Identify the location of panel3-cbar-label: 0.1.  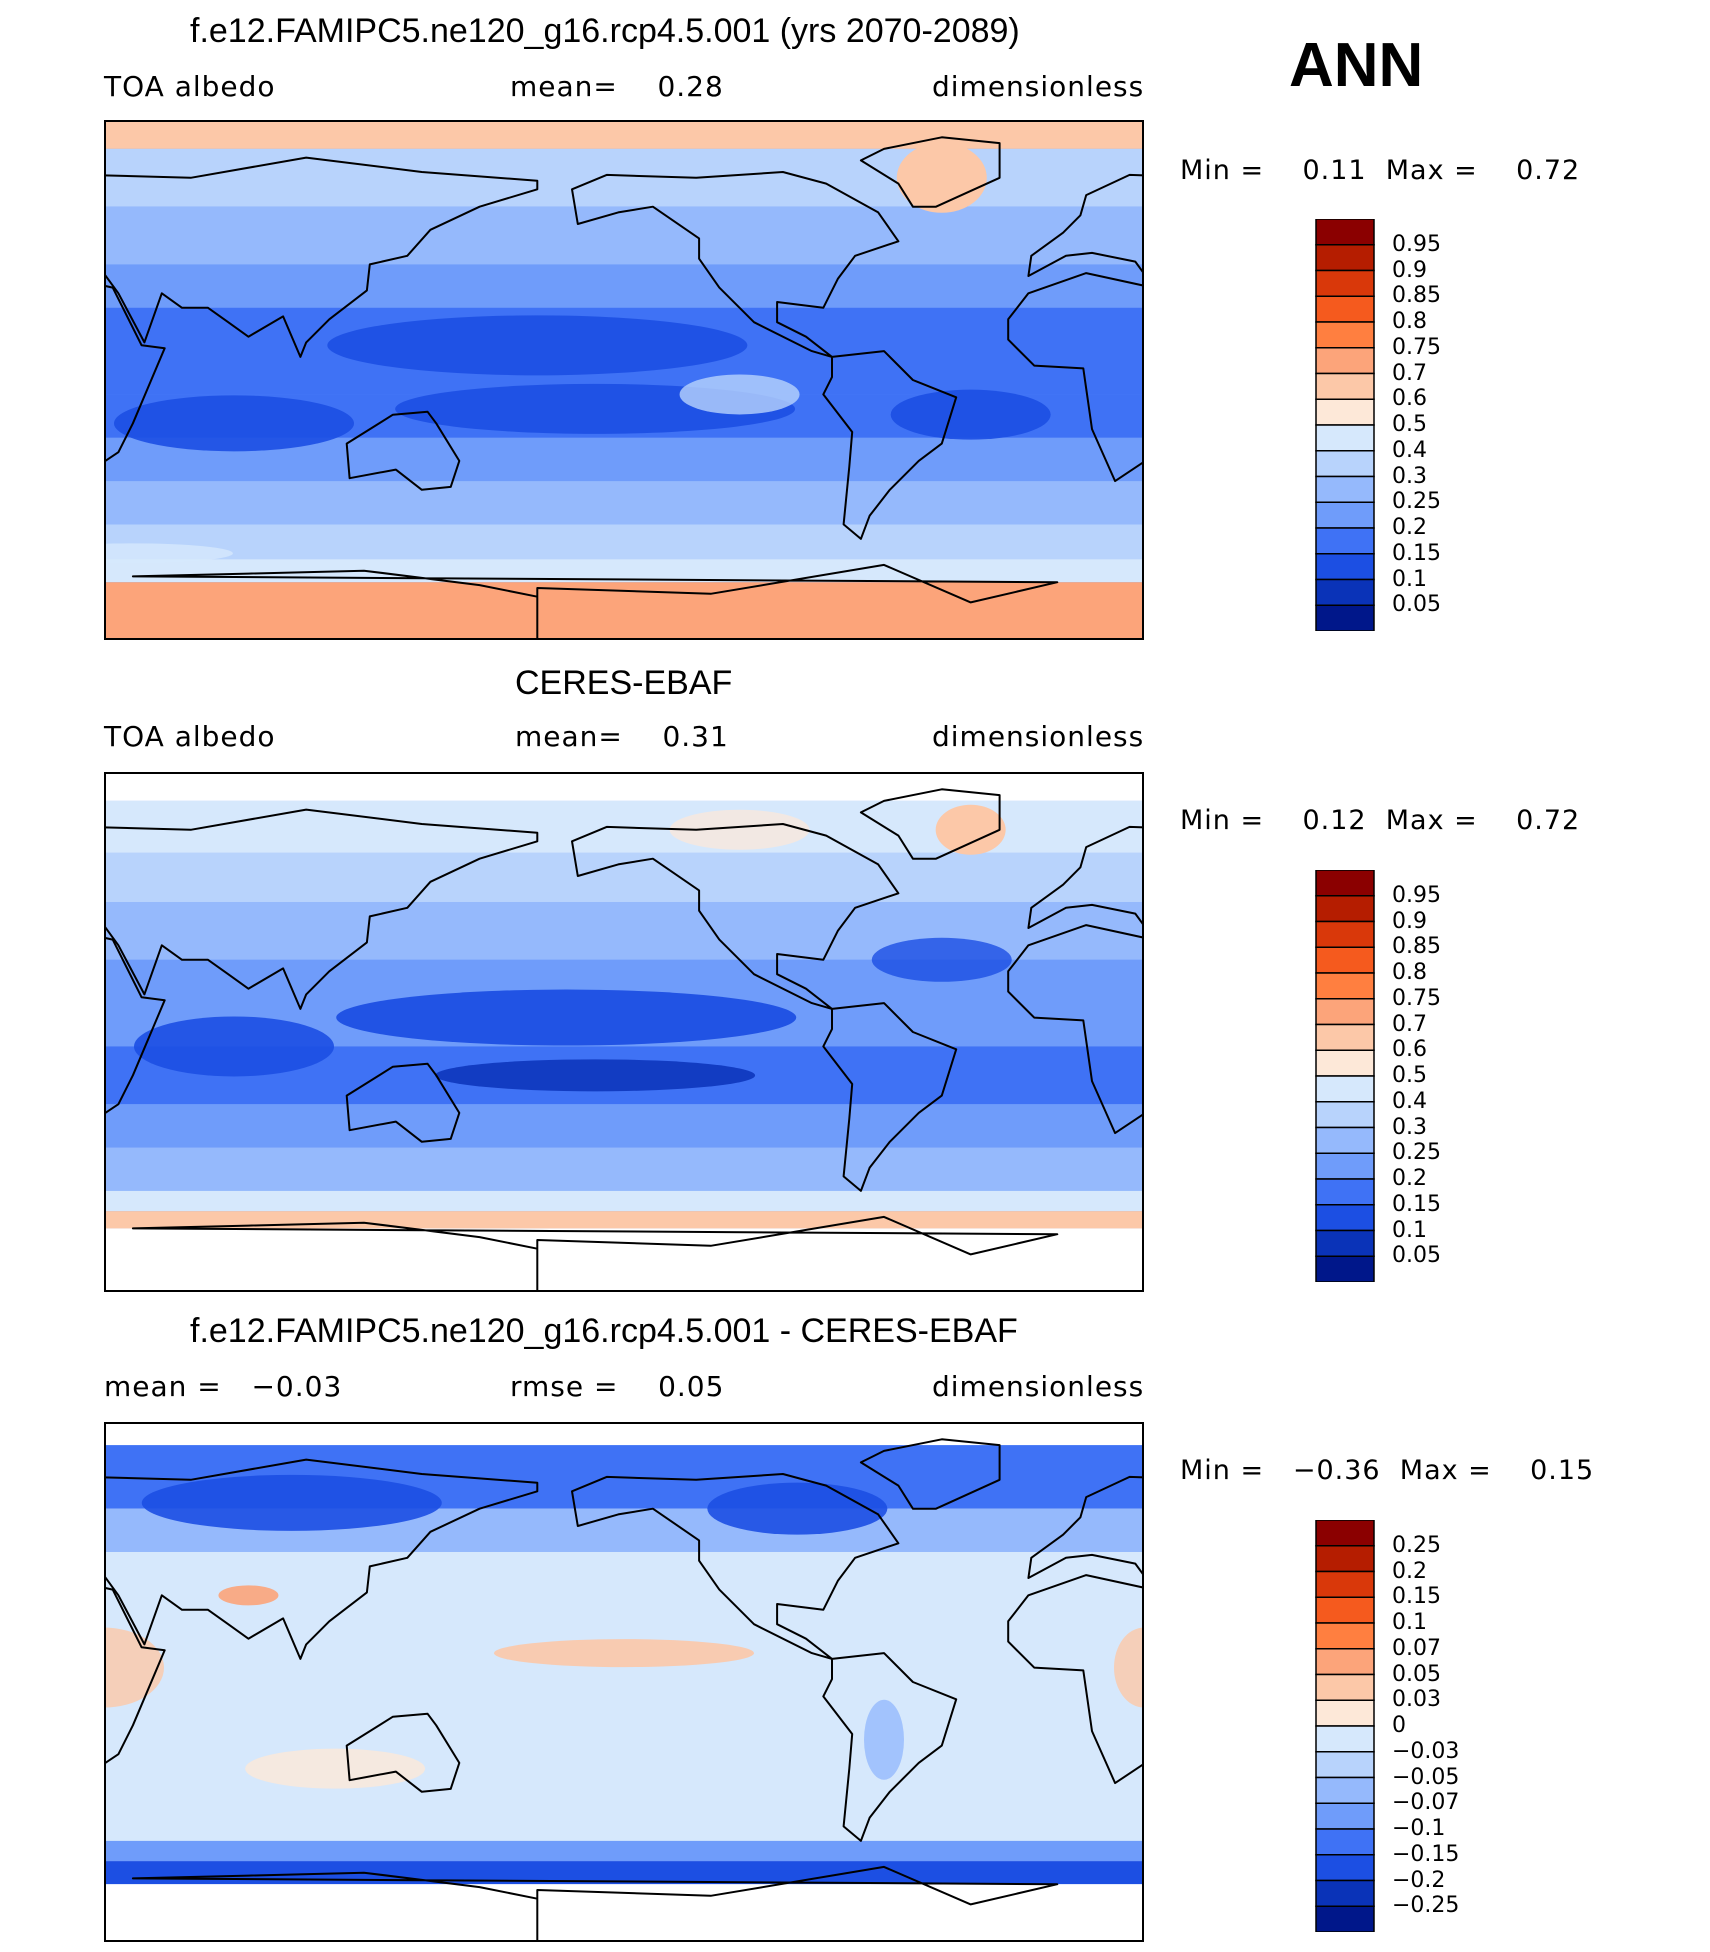
(1409, 1622).